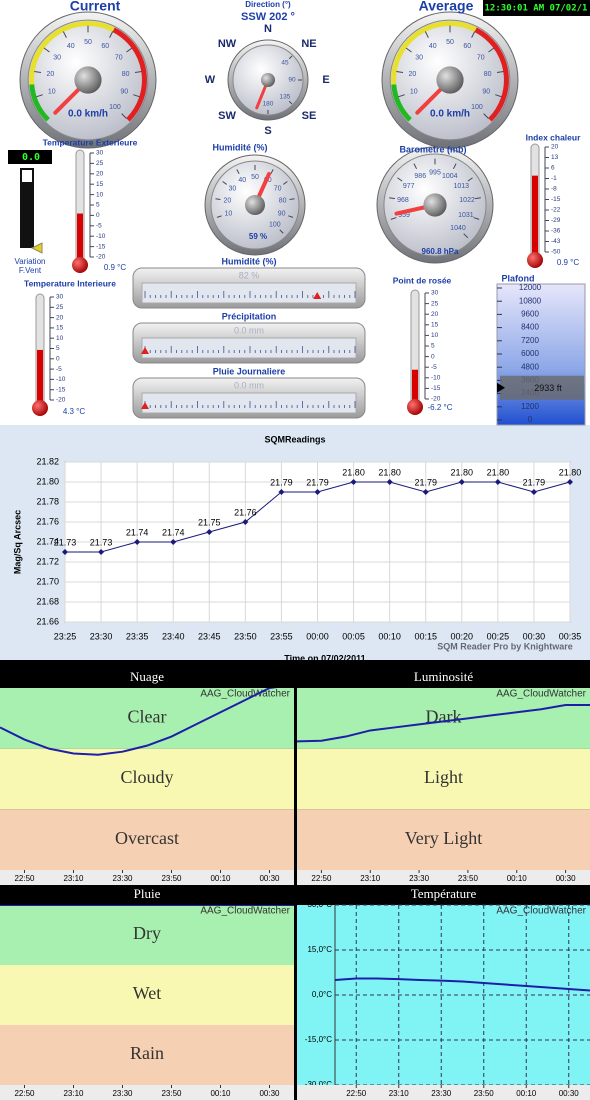  Describe the element at coordinates (88, 80) in the screenshot. I see `gauge-knob` at that location.